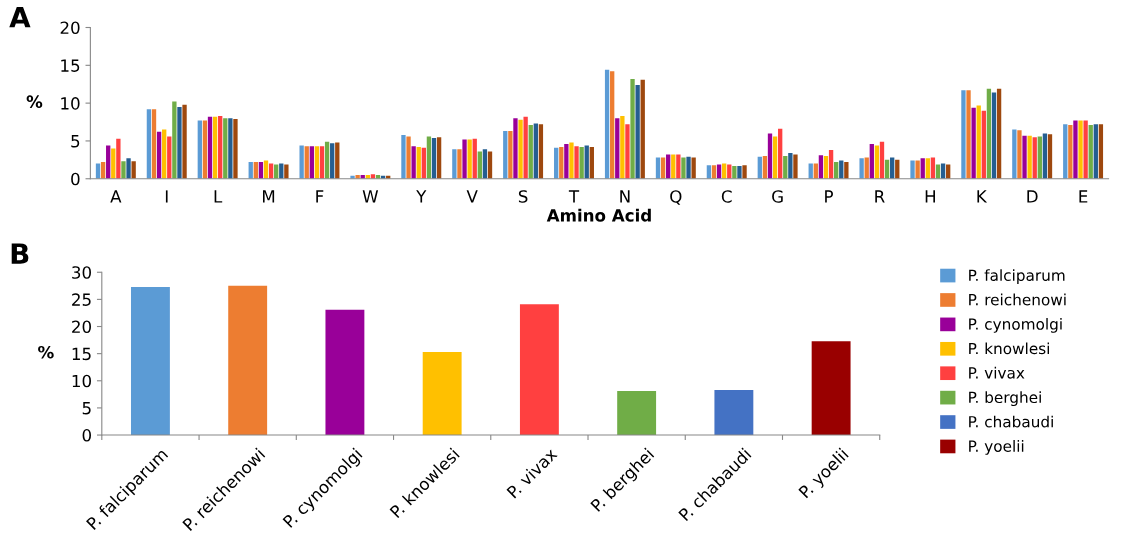  I want to click on x-tick-label: V, so click(472, 196).